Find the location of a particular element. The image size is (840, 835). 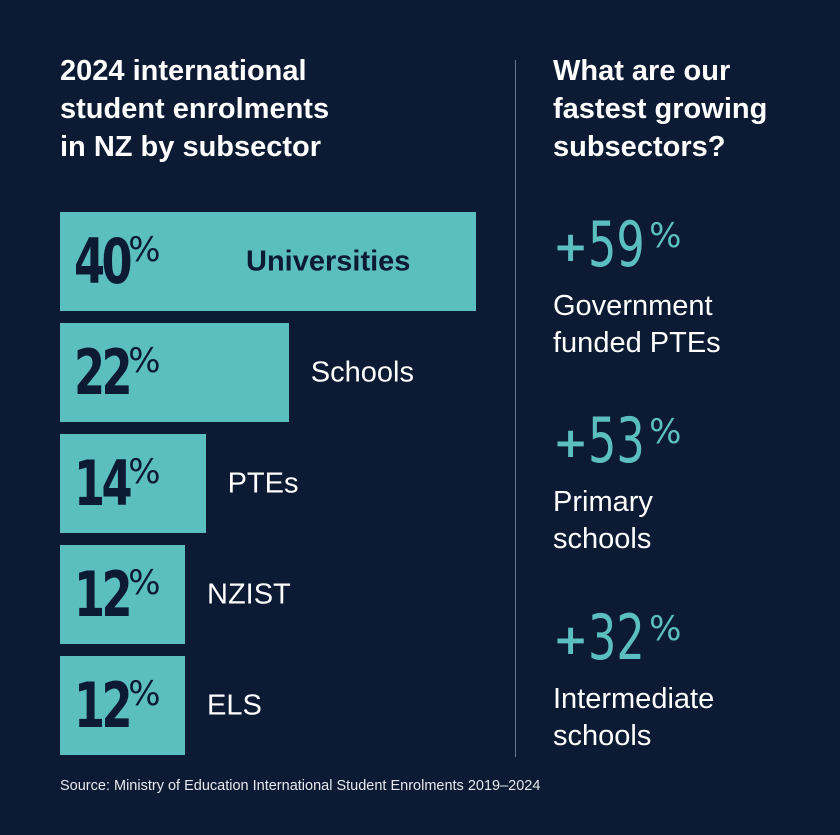

bar: 22% is located at coordinates (174, 372).